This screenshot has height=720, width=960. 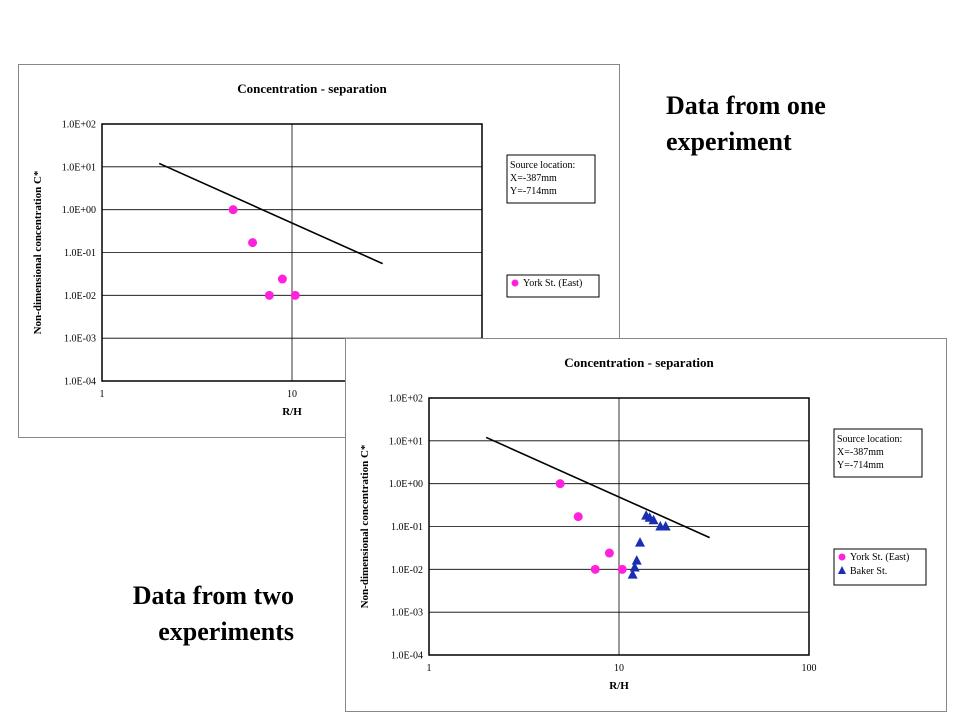 I want to click on caption-two-line-2: experiments, so click(x=226, y=631).